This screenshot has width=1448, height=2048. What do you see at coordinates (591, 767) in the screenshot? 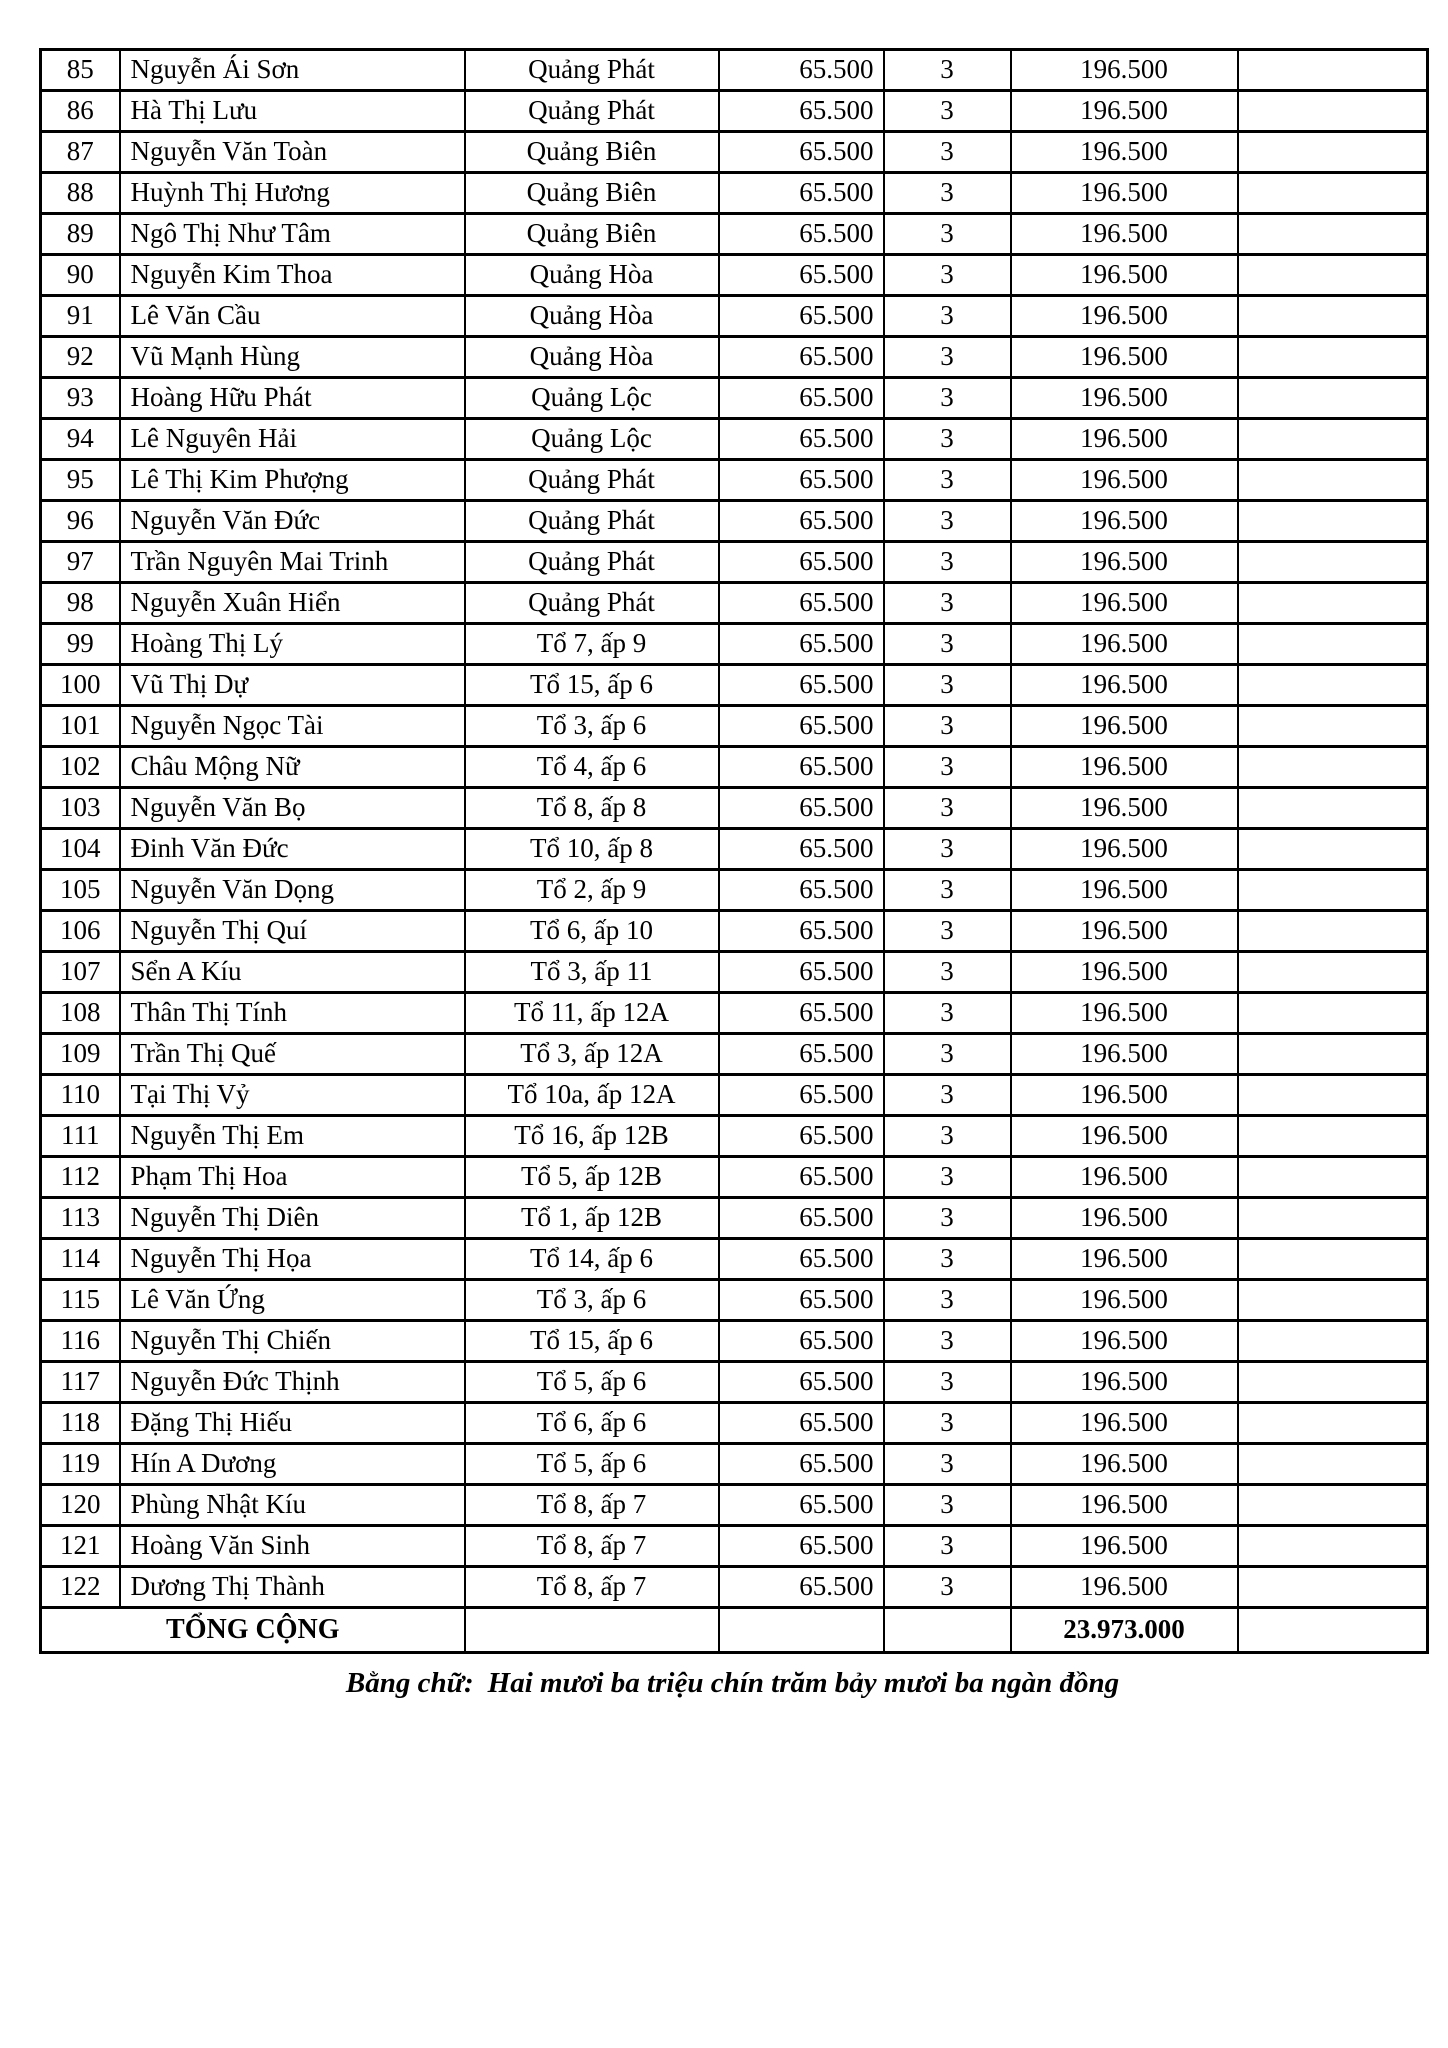
I see `location-cell: Tổ 4, ấp 6` at bounding box center [591, 767].